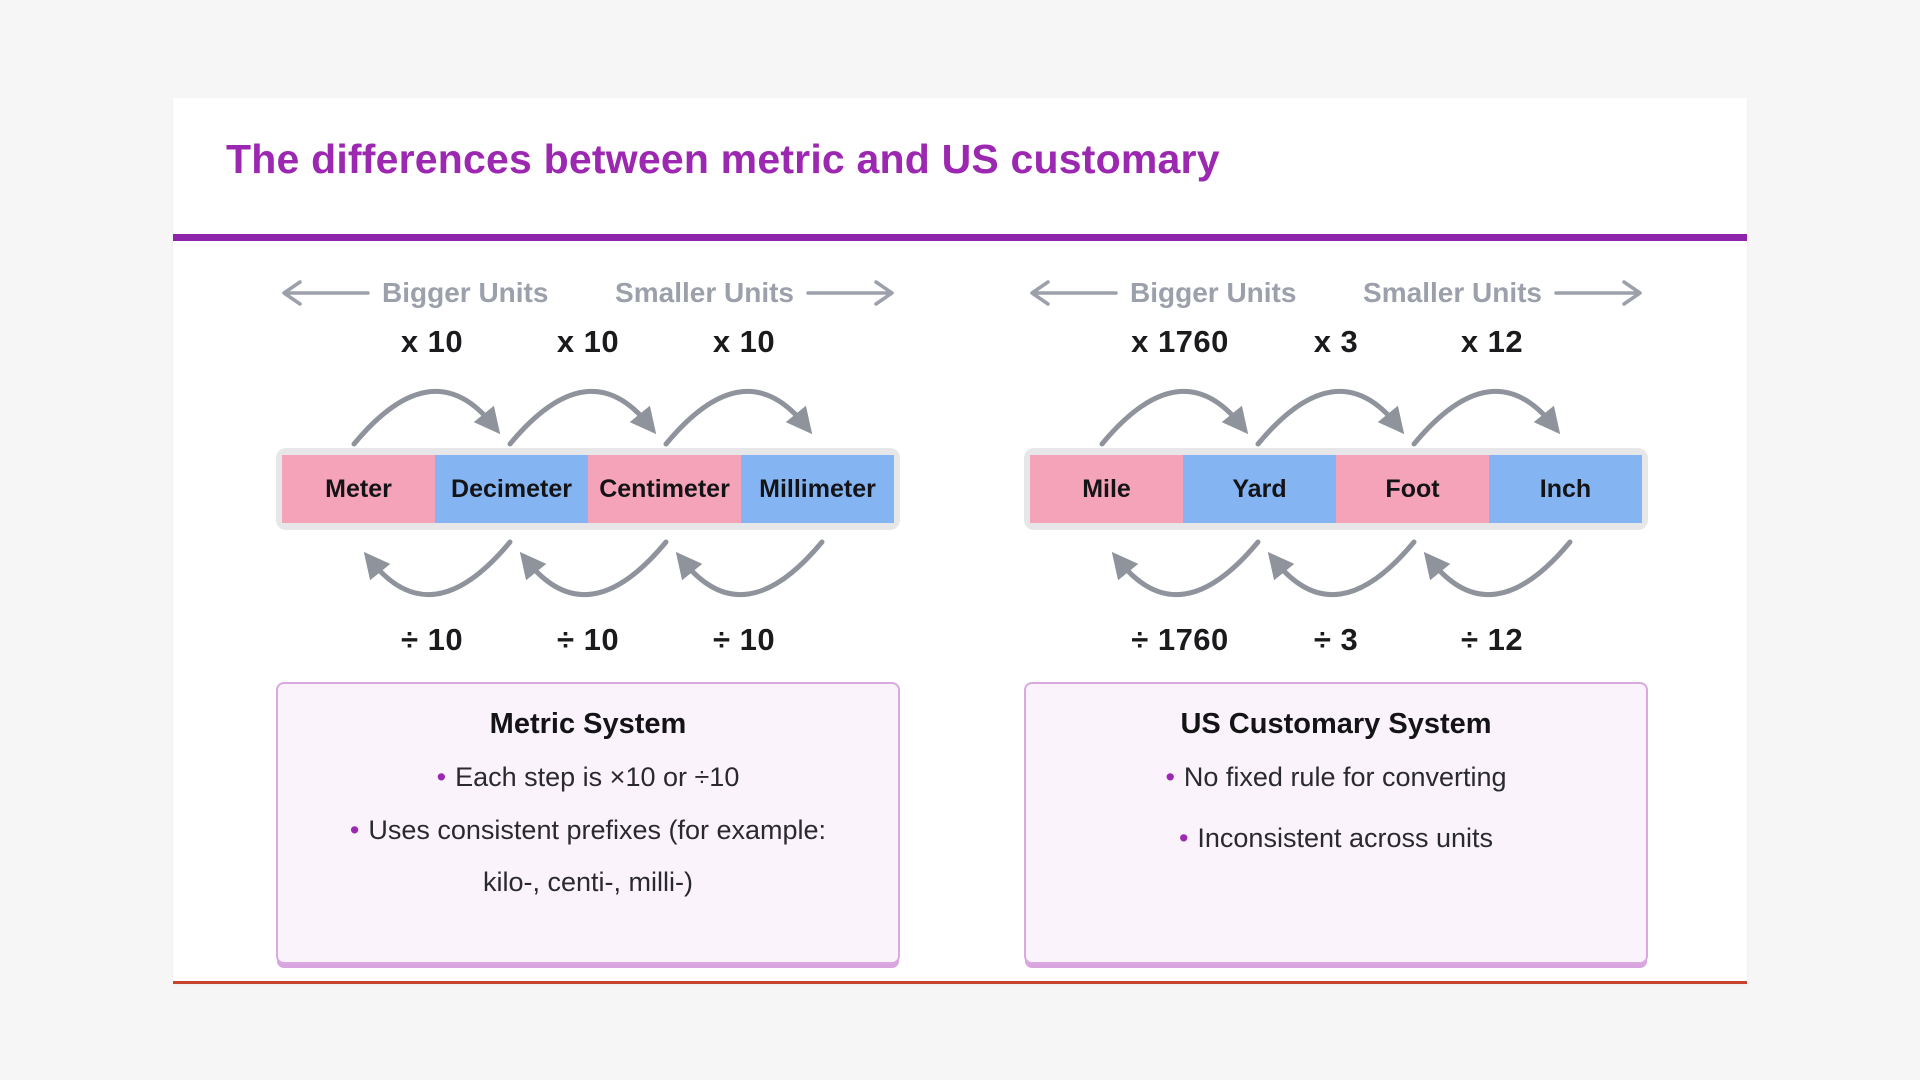 The height and width of the screenshot is (1080, 1920). I want to click on unit-label: Inch, so click(1565, 488).